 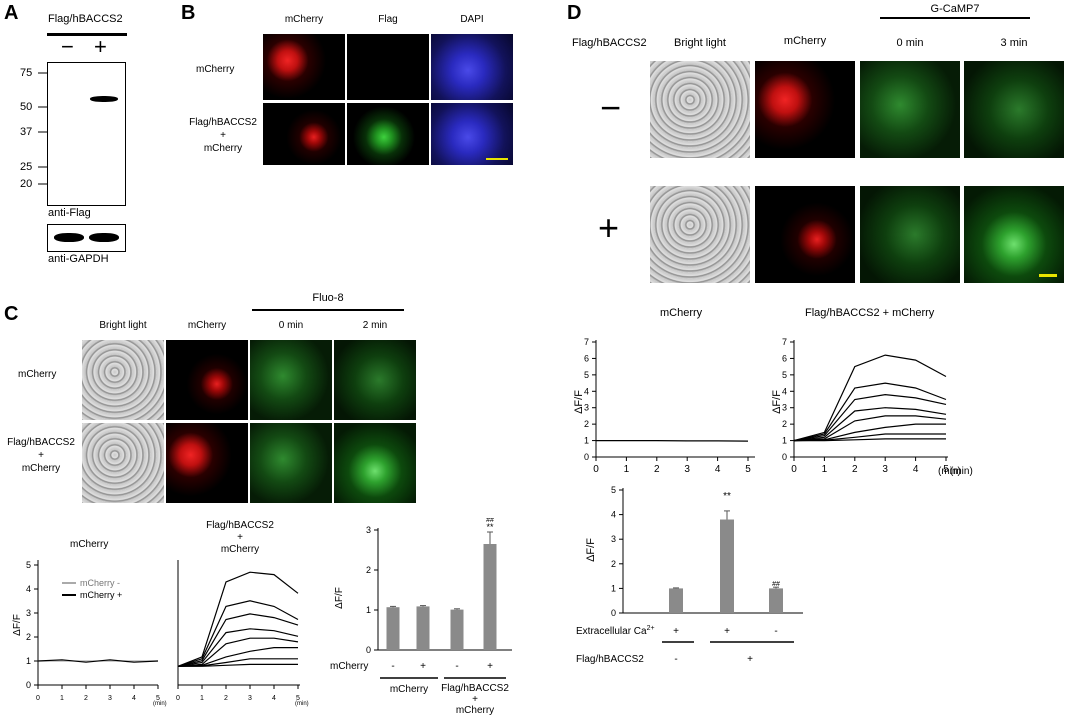 I want to click on d-graph2: 0 1 2 3 4 5 6 7 0 1 2 3 4 5 ΔF/F (min), so click(x=872, y=407).